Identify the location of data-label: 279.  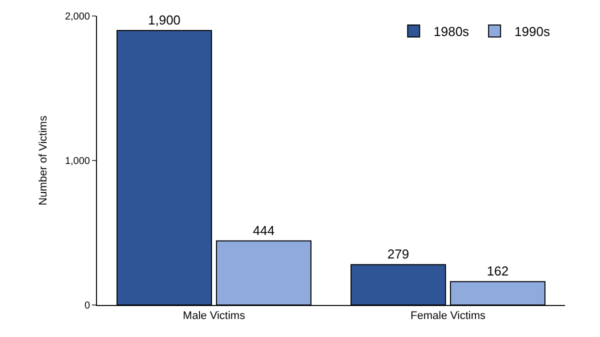
(398, 254).